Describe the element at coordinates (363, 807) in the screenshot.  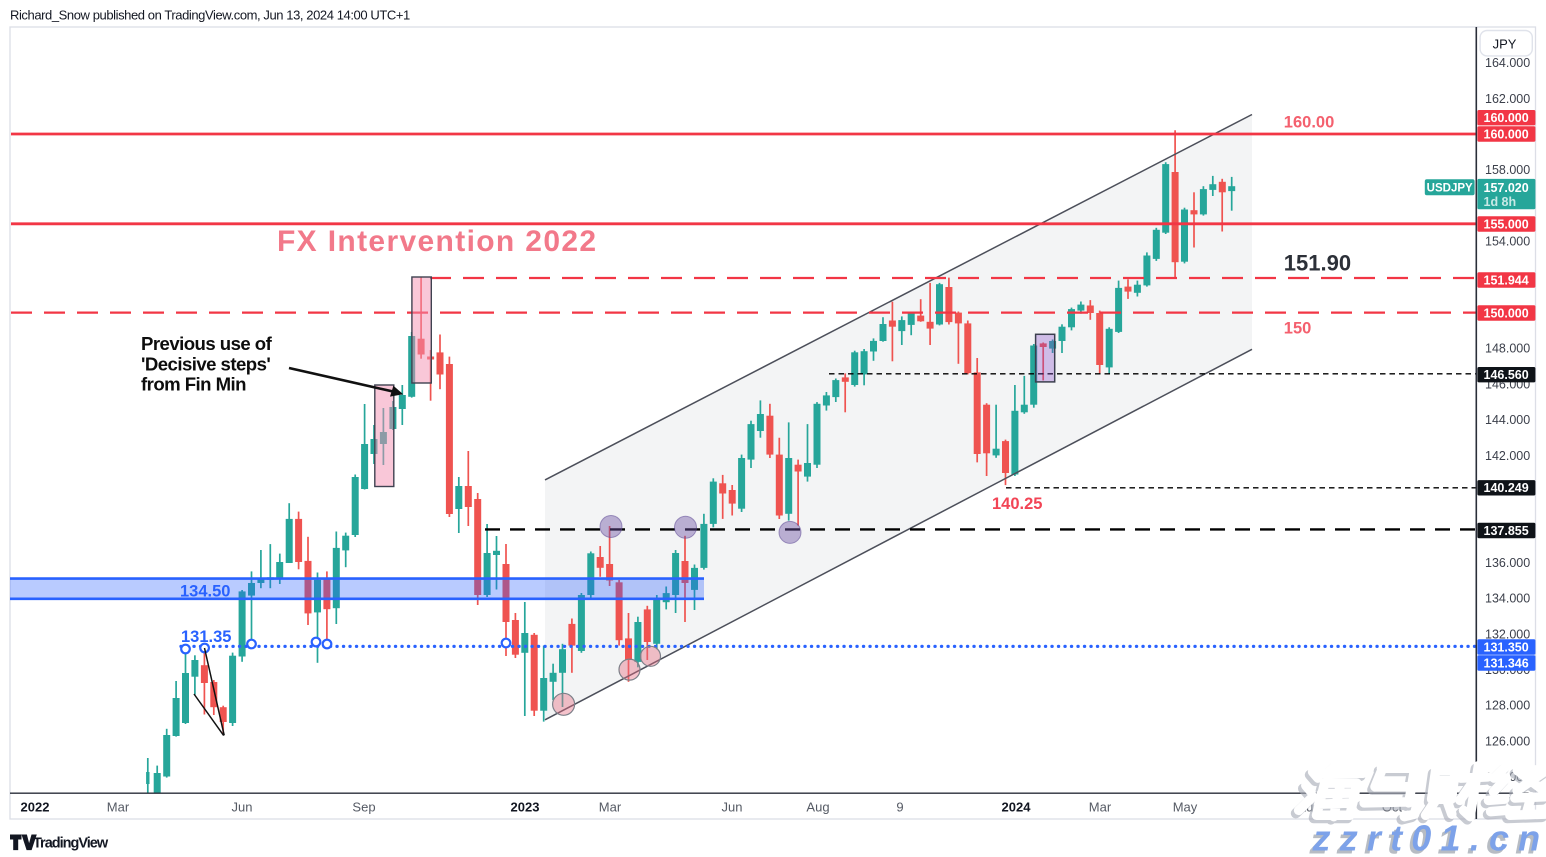
I see `svg-text: Sep` at that location.